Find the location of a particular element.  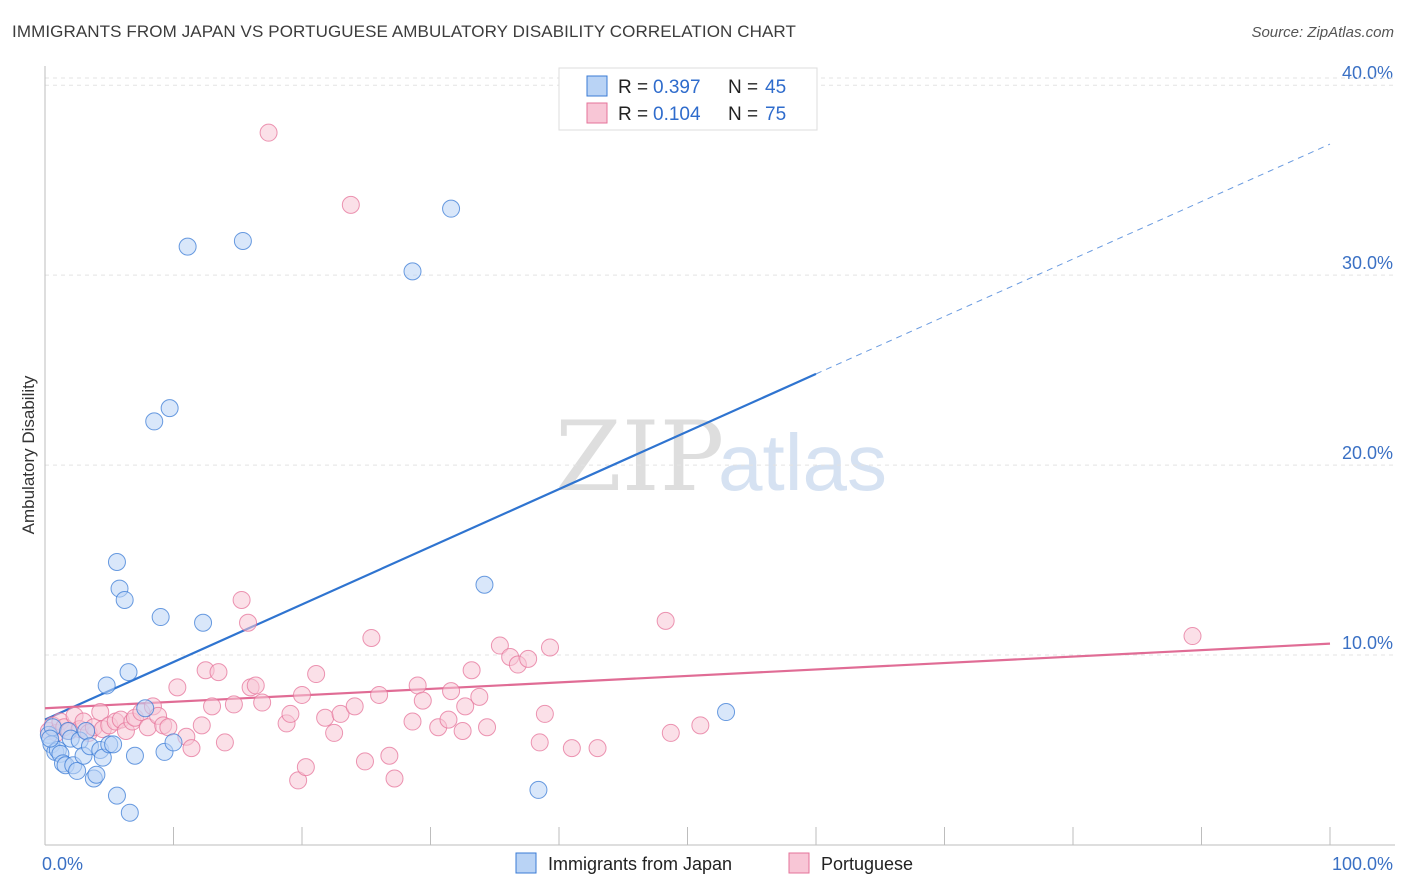

bottom-legend-swatch-portuguese is located at coordinates (799, 863).